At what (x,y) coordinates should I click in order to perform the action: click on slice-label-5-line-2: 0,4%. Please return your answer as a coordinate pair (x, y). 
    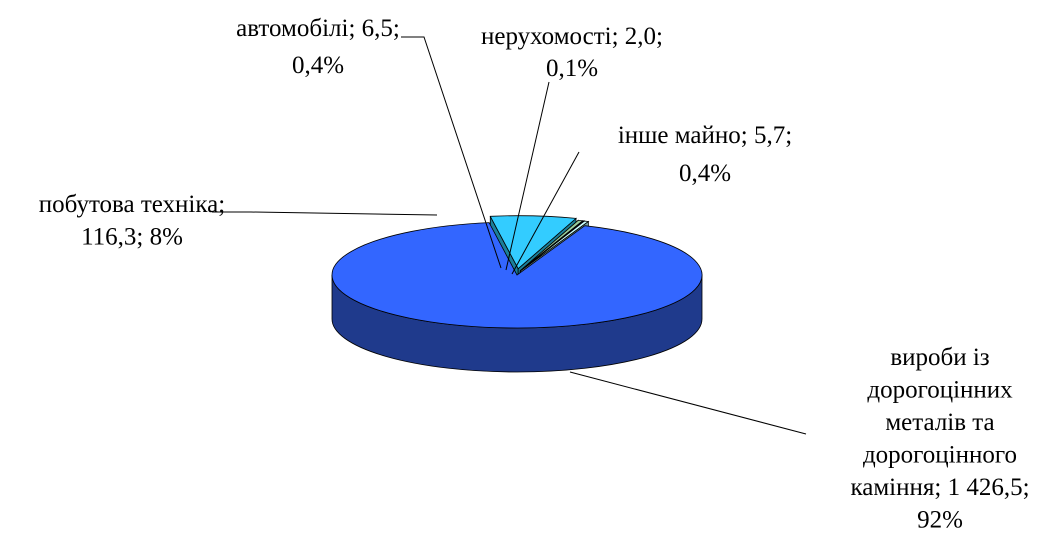
    Looking at the image, I should click on (705, 173).